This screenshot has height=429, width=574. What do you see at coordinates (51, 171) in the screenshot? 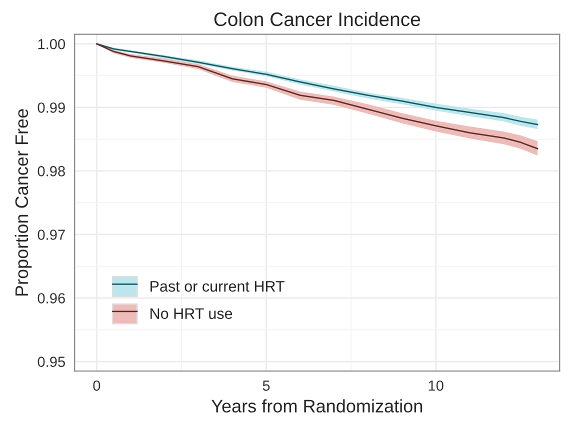
I see `y-tick-label: 0.98` at bounding box center [51, 171].